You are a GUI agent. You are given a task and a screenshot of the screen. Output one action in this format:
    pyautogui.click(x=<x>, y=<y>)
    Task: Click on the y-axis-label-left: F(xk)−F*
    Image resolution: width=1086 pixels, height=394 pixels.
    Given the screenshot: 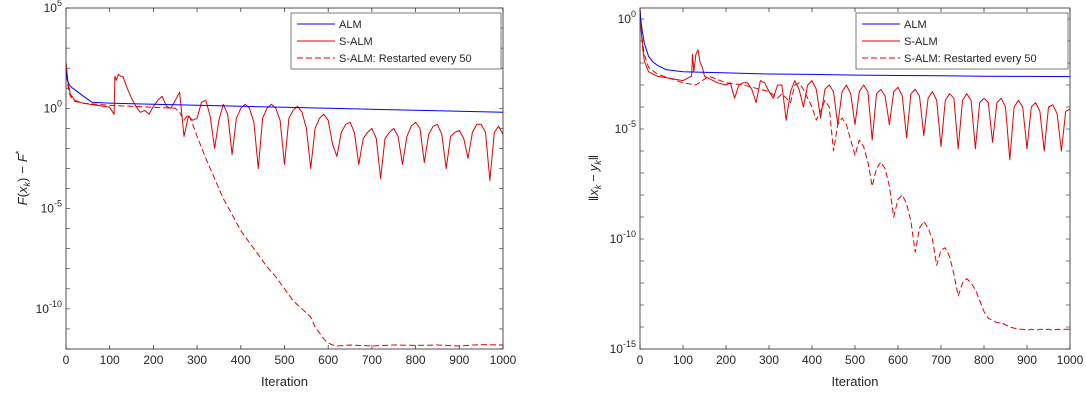 What is the action you would take?
    pyautogui.click(x=23, y=177)
    